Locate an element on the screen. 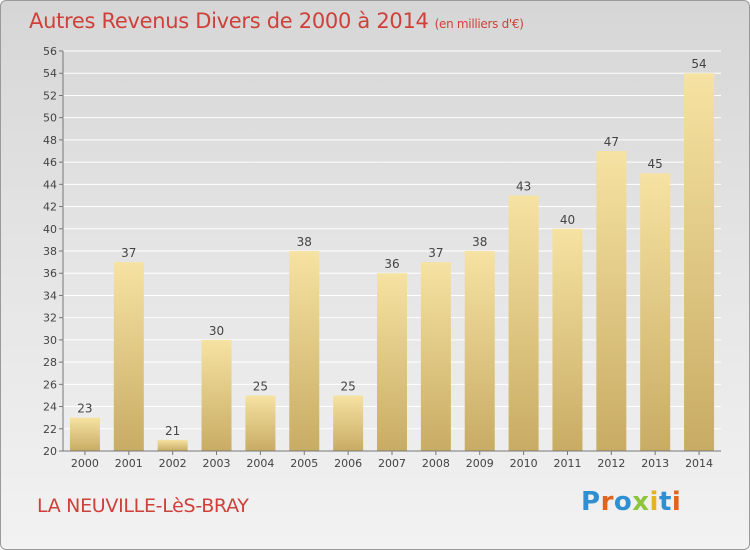 The image size is (750, 550). data-label: 30 is located at coordinates (216, 331).